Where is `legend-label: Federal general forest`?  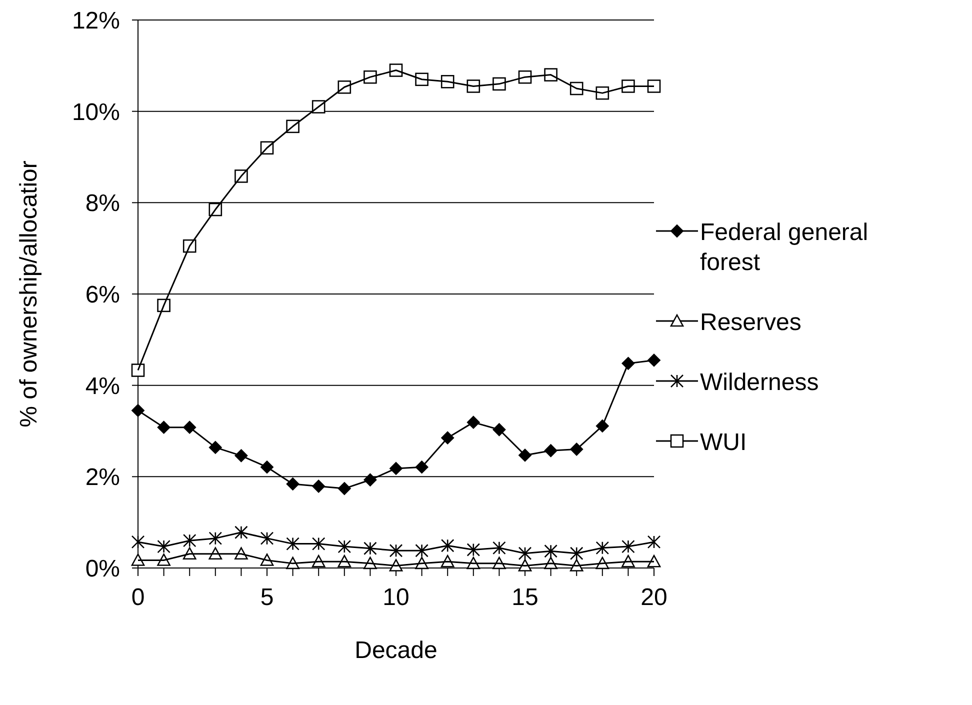 legend-label: Federal general forest is located at coordinates (785, 248).